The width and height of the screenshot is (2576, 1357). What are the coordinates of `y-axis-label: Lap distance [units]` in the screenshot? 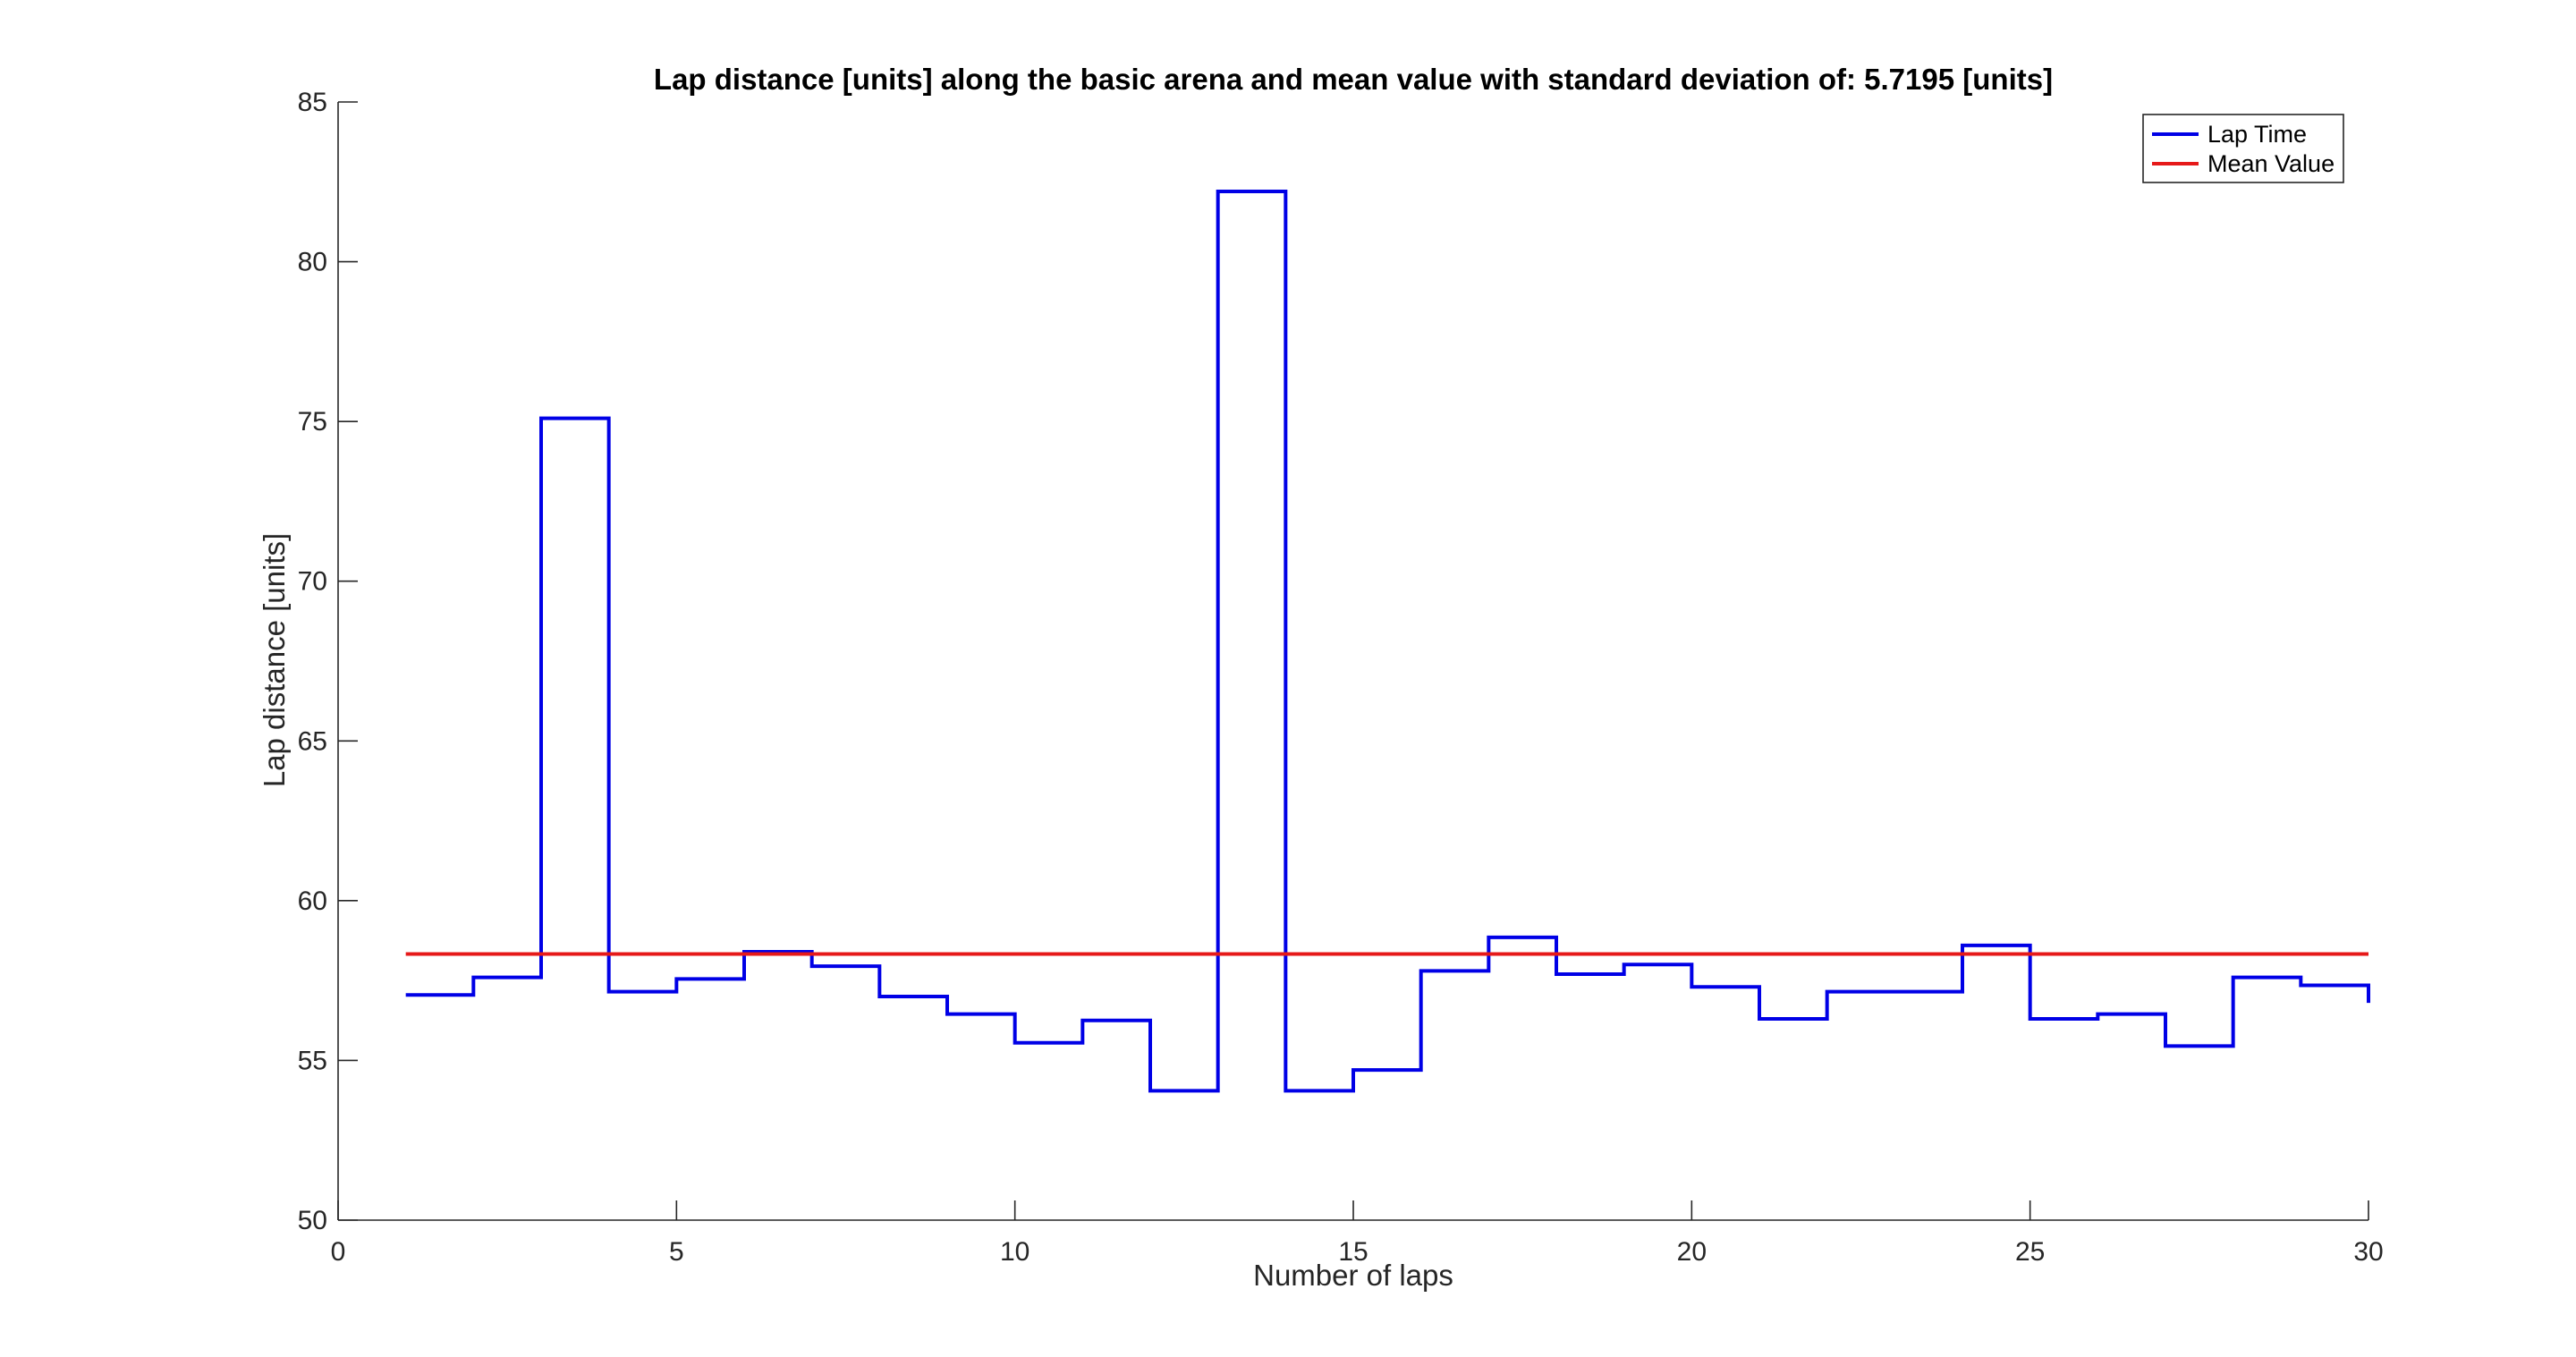 It's located at (274, 660).